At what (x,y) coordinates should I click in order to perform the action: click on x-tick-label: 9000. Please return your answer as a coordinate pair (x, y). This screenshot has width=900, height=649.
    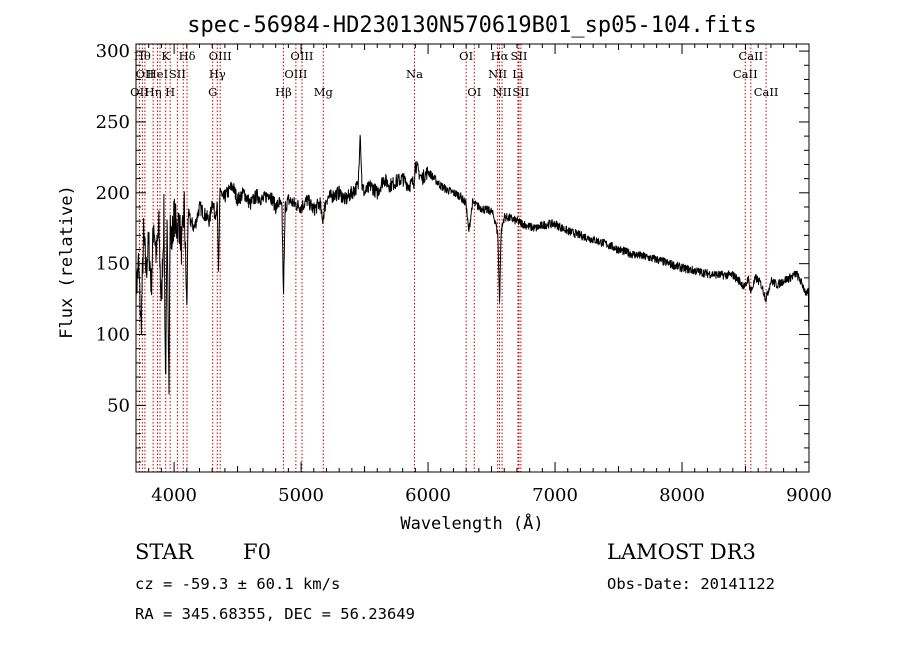
    Looking at the image, I should click on (809, 495).